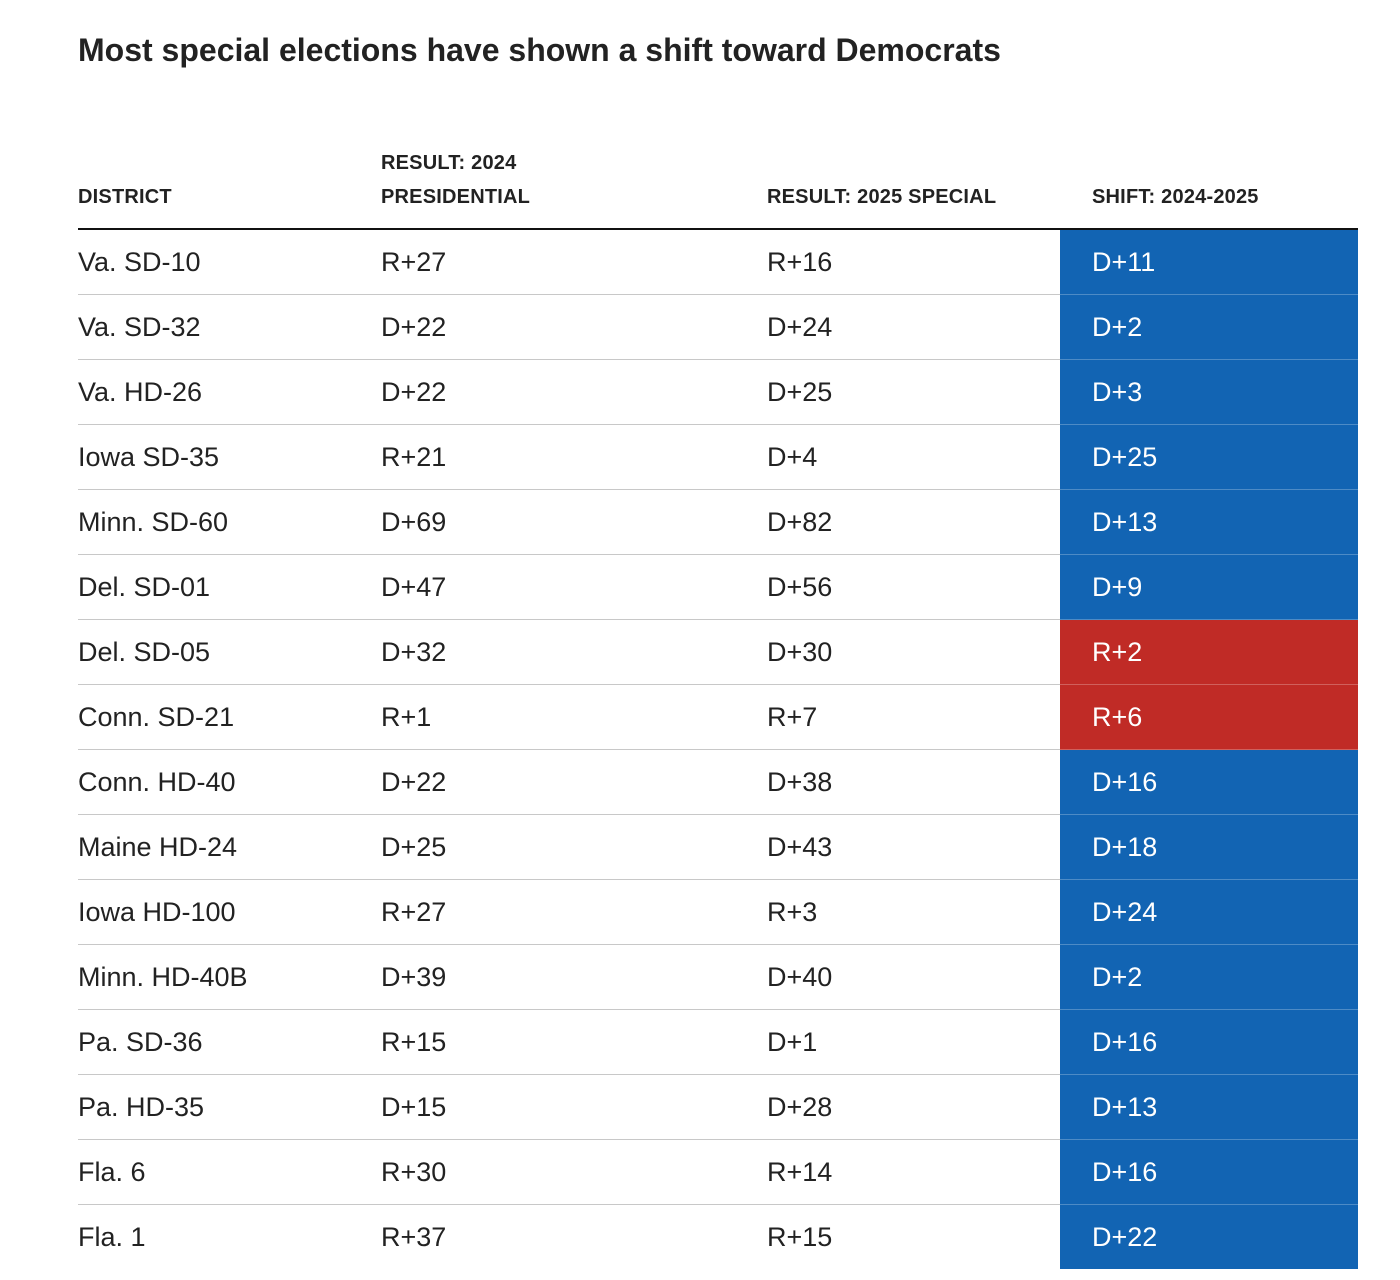  What do you see at coordinates (574, 522) in the screenshot?
I see `result-2024-cell: D+69` at bounding box center [574, 522].